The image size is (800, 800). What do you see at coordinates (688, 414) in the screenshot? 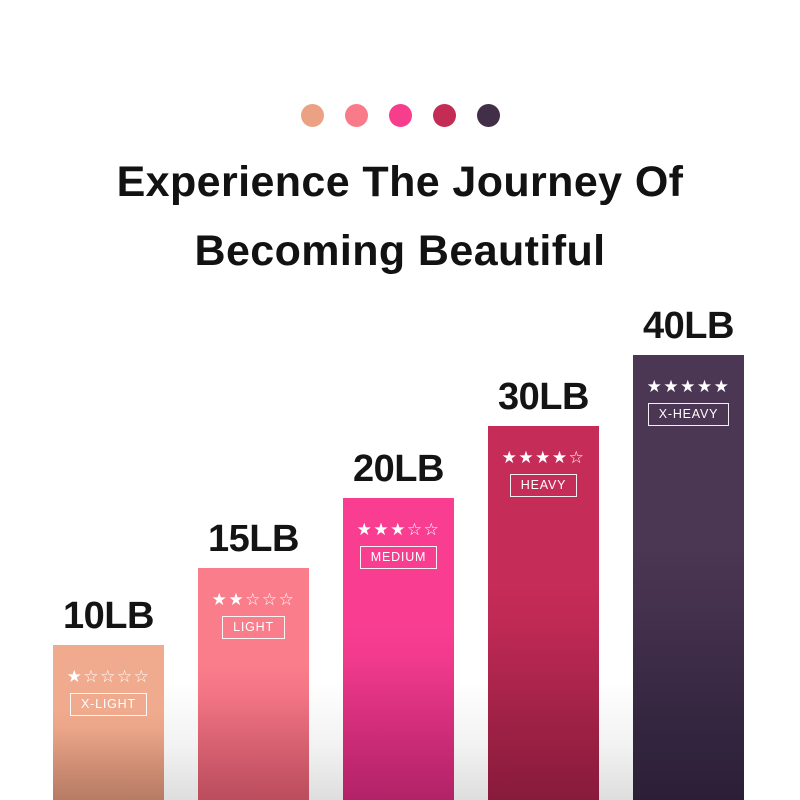
I see `level-chip: X-HEAVY` at bounding box center [688, 414].